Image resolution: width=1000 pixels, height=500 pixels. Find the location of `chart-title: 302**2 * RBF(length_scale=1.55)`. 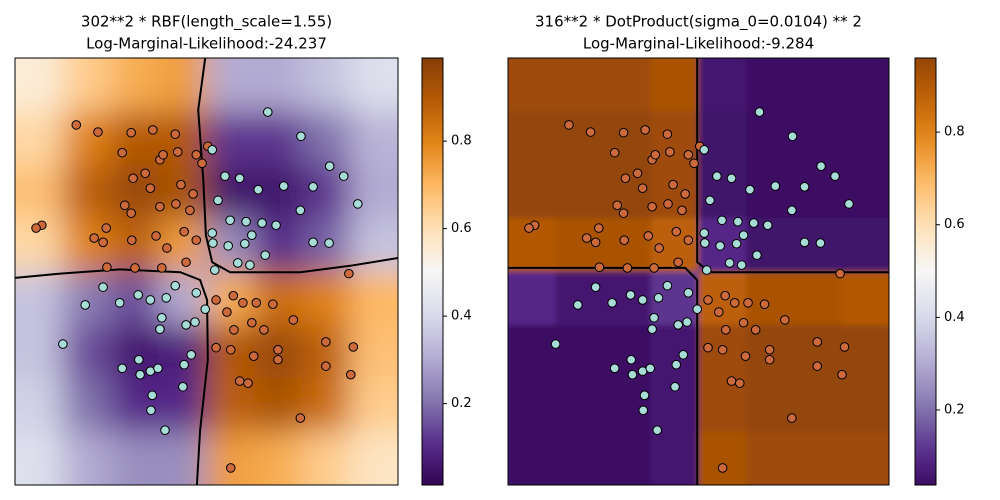

chart-title: 302**2 * RBF(length_scale=1.55) is located at coordinates (206, 22).